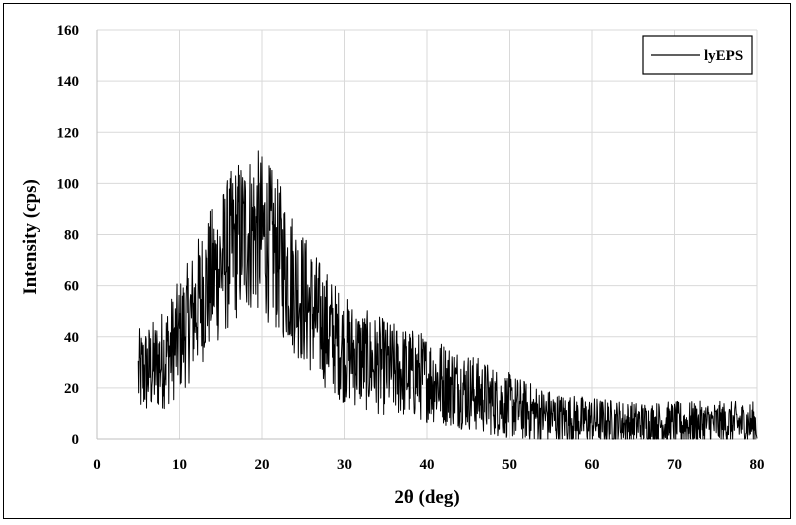 The height and width of the screenshot is (525, 796). I want to click on y-tick-label: 140, so click(68, 82).